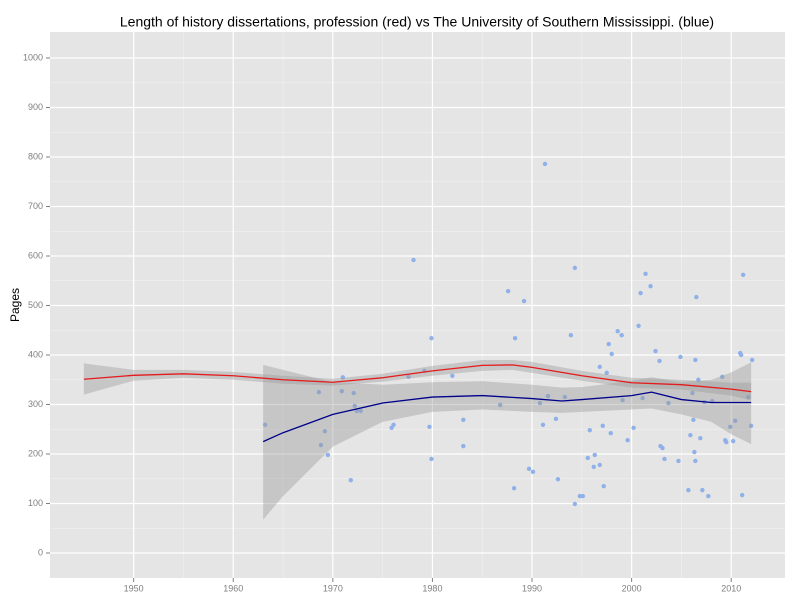  I want to click on y-tick-label: 500, so click(35, 305).